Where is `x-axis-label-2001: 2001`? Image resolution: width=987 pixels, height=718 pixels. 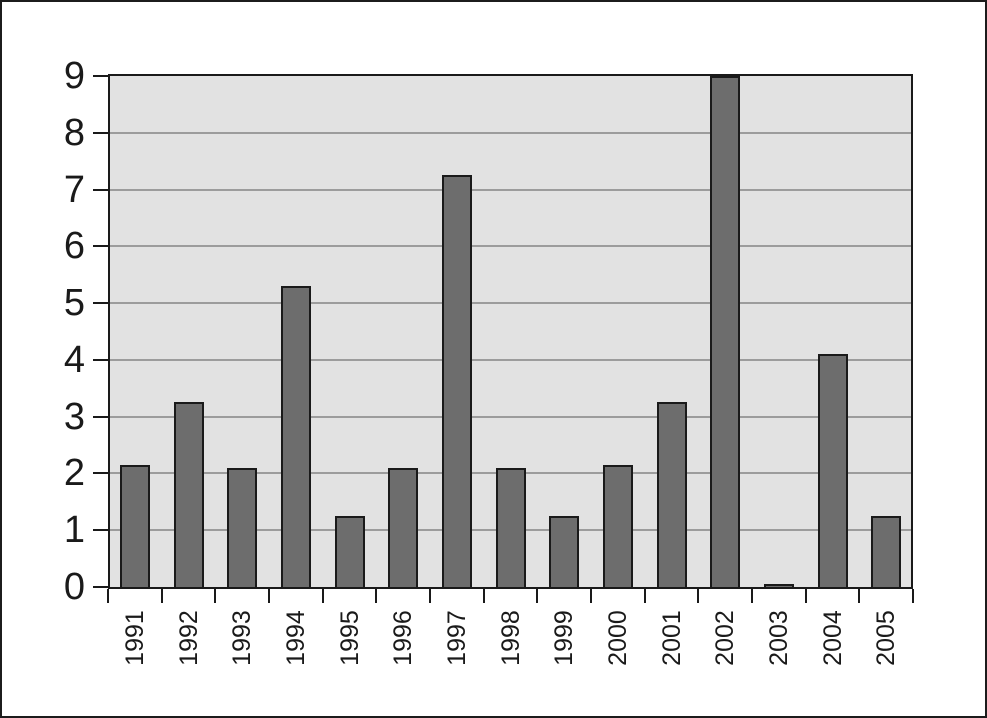
x-axis-label-2001: 2001 is located at coordinates (671, 638).